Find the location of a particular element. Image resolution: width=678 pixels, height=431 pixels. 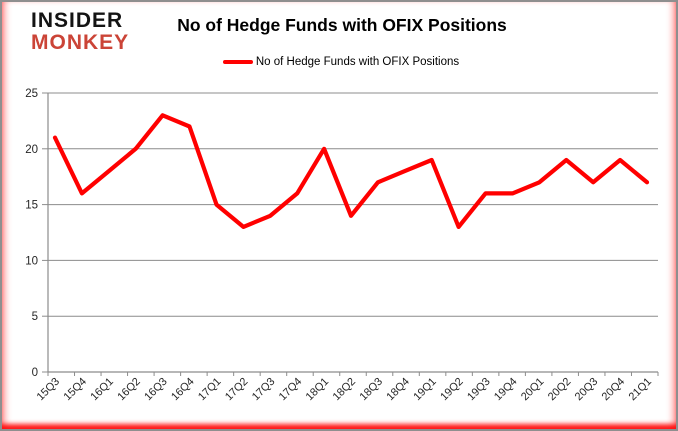

chart-legend: No of Hedge Funds with OFIX Positions is located at coordinates (339, 62).